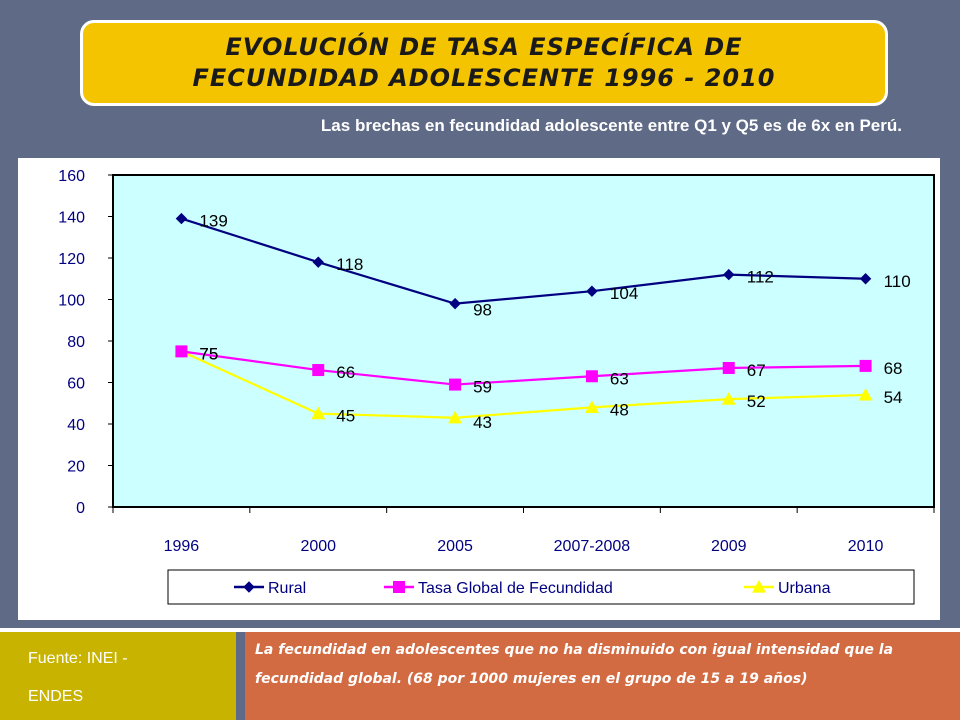  I want to click on x-tick-label: 2000, so click(318, 546).